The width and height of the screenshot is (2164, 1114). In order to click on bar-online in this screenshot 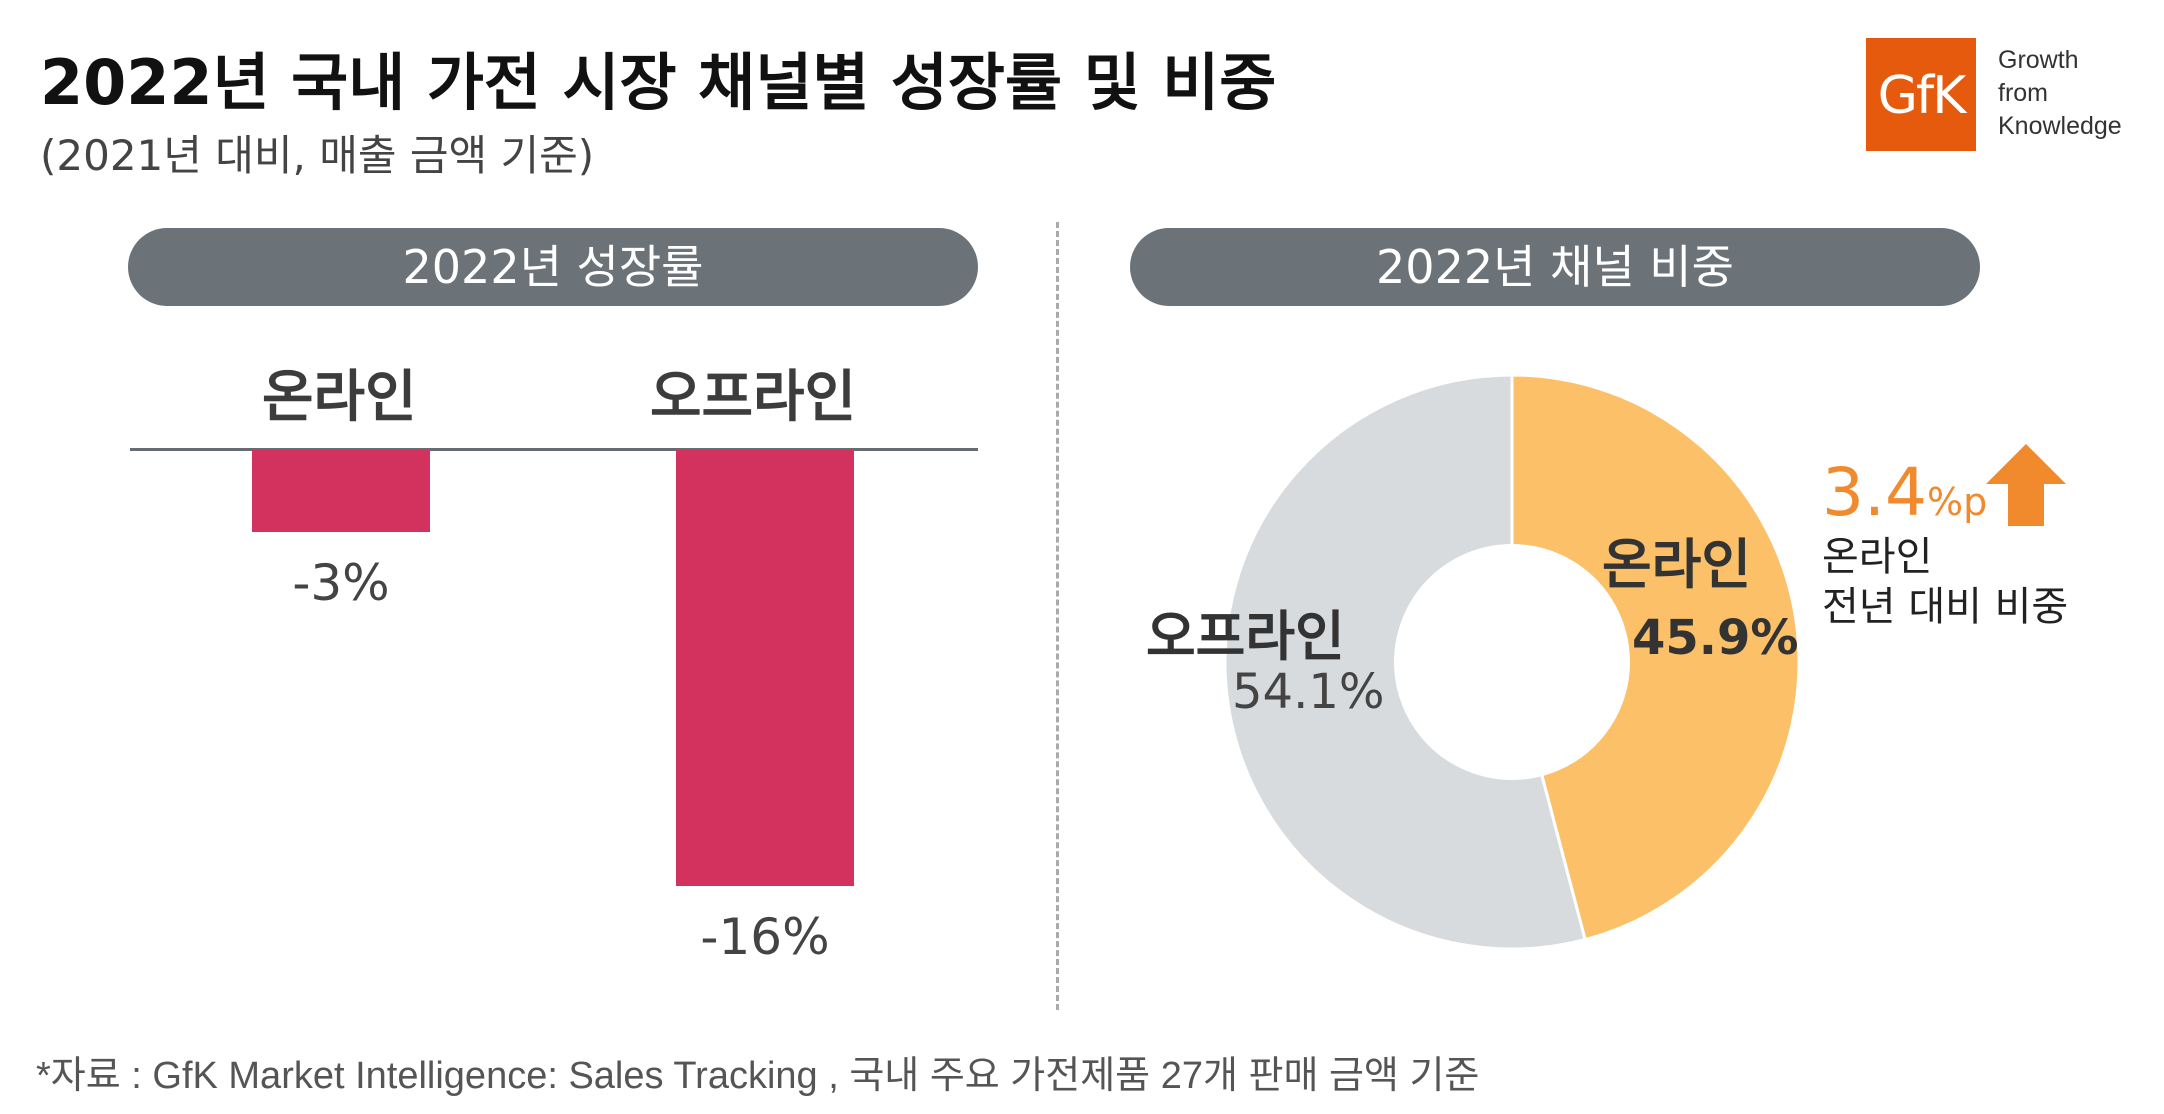, I will do `click(341, 491)`.